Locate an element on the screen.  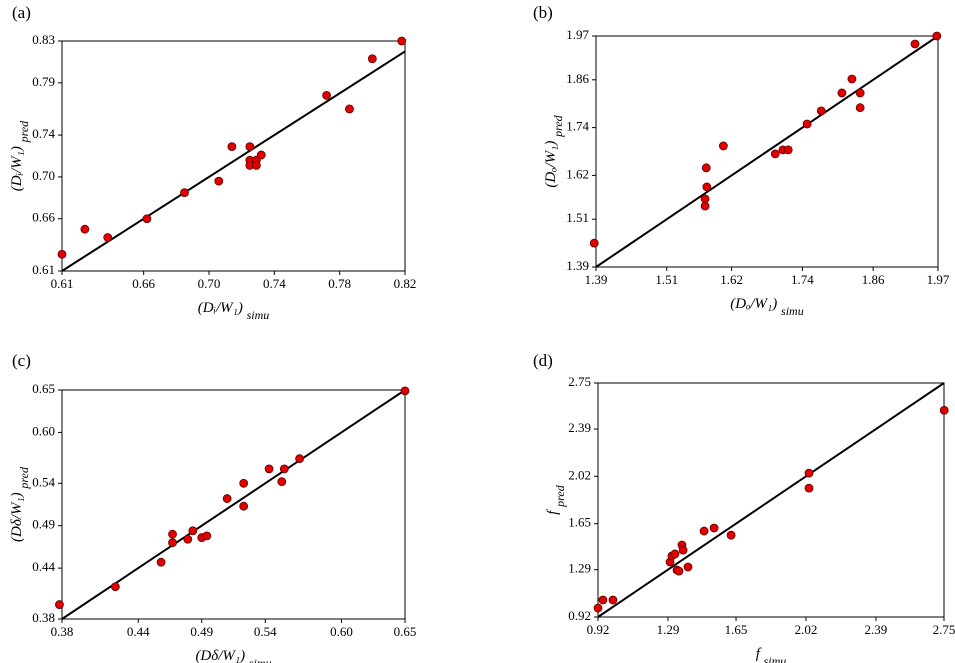
x-axis-title: f simu is located at coordinates (771, 654).